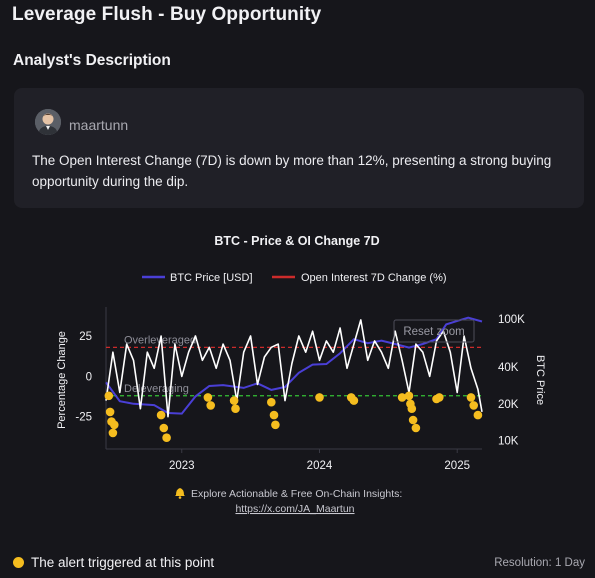  I want to click on left-tick-label: 0, so click(89, 377).